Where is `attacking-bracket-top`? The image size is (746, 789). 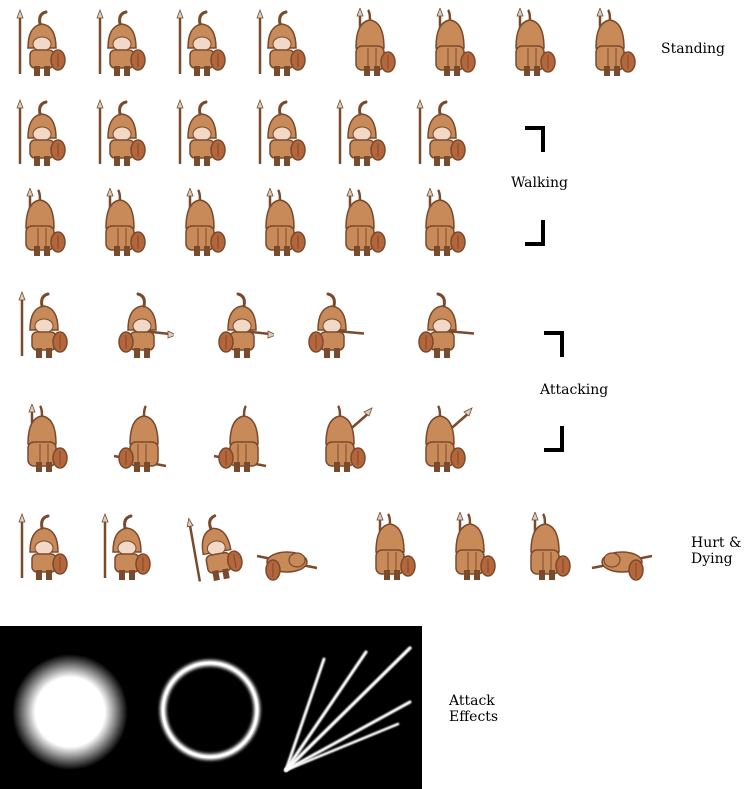 attacking-bracket-top is located at coordinates (554, 344).